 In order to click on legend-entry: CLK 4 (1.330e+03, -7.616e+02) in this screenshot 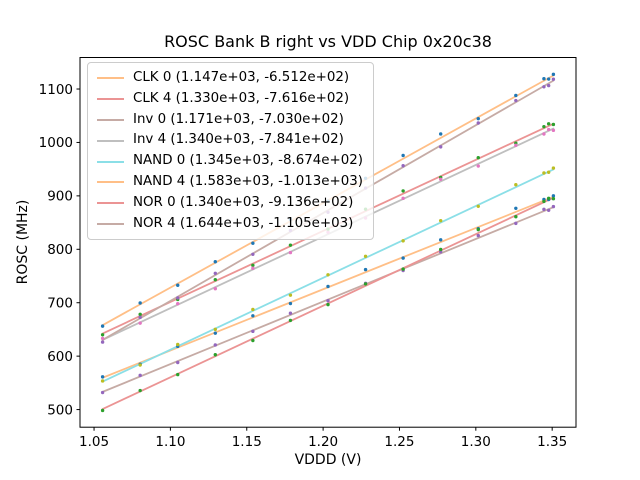, I will do `click(230, 99)`.